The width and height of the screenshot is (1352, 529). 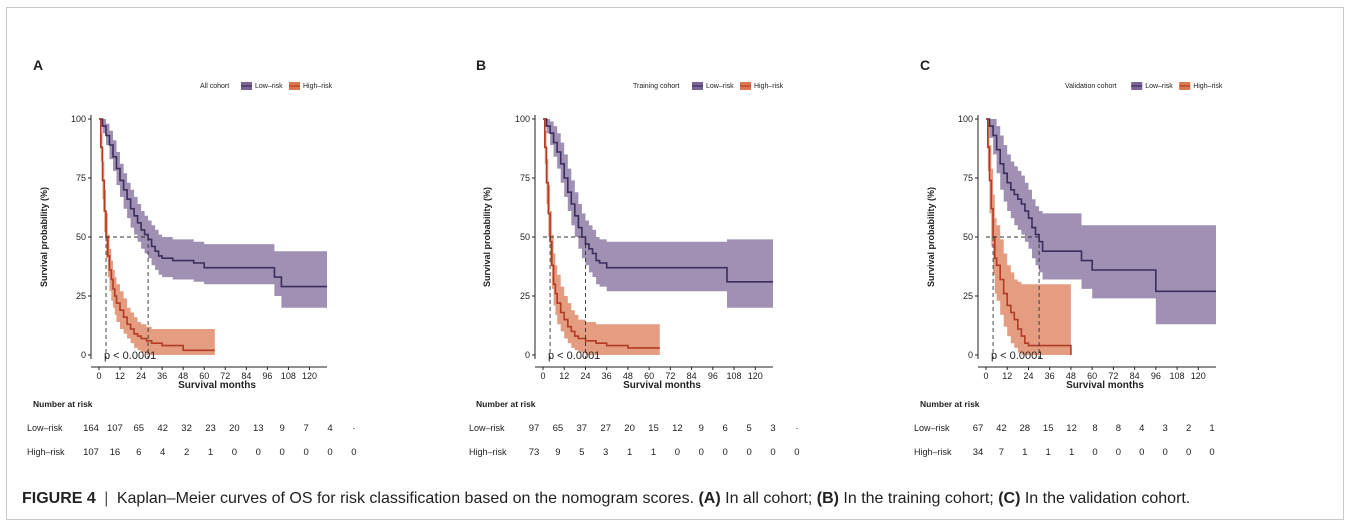 I want to click on risk-cell: 7, so click(x=1001, y=452).